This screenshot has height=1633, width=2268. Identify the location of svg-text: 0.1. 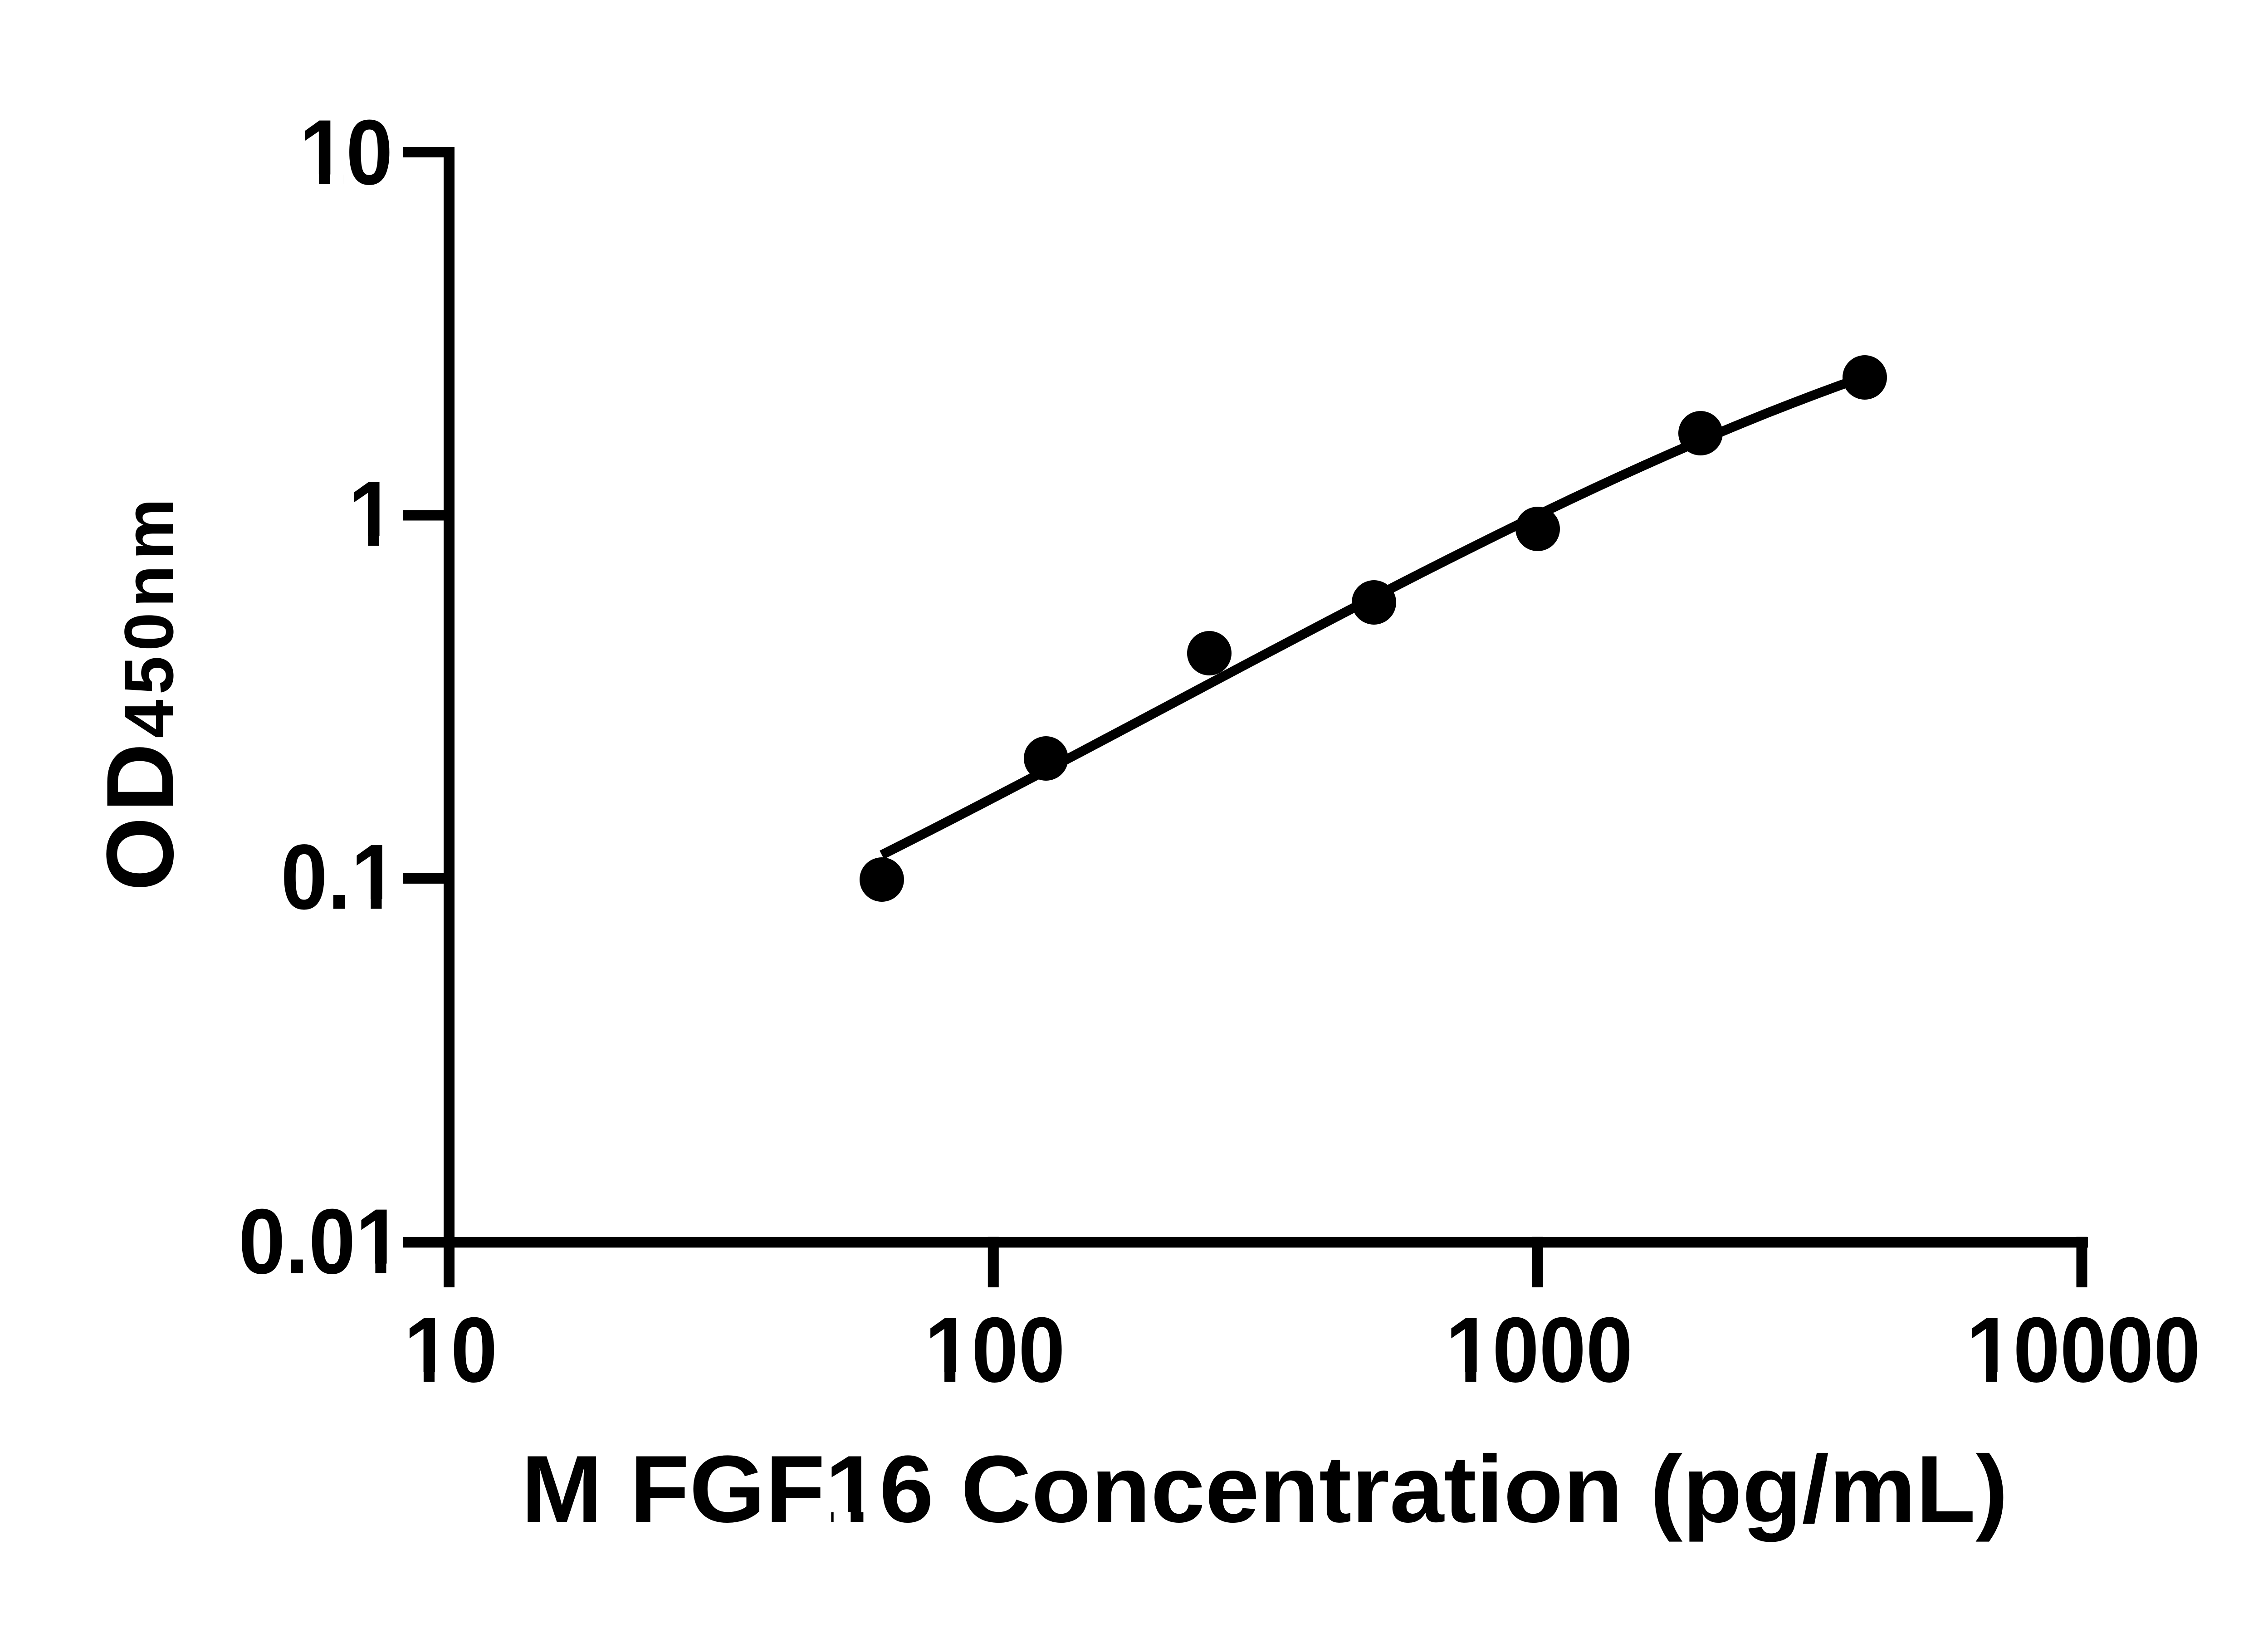
(339, 877).